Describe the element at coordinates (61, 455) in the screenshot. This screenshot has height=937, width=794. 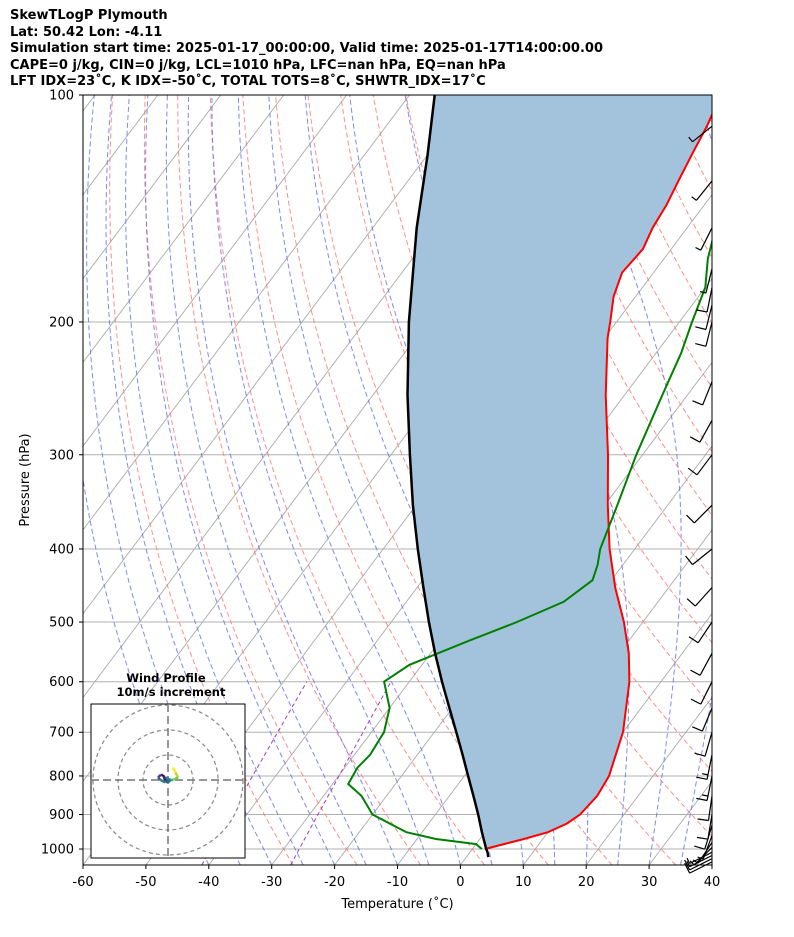
I see `y-tick-label: 300` at that location.